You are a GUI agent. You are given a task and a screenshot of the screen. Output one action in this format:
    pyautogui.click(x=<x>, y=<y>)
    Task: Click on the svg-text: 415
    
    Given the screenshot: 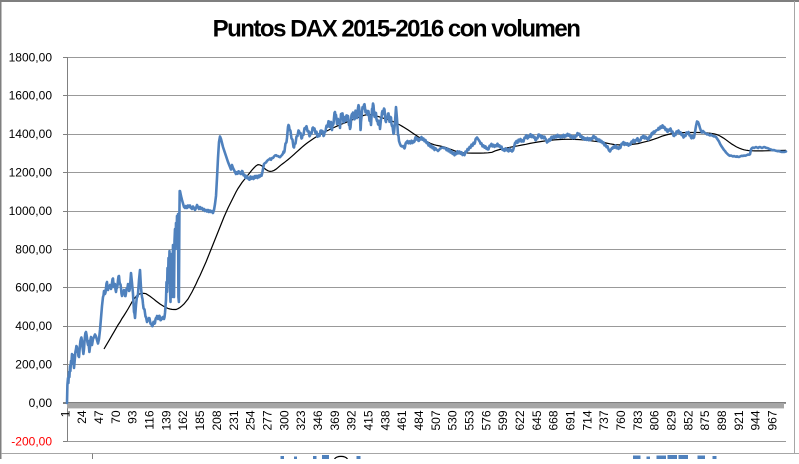 What is the action you would take?
    pyautogui.click(x=368, y=420)
    